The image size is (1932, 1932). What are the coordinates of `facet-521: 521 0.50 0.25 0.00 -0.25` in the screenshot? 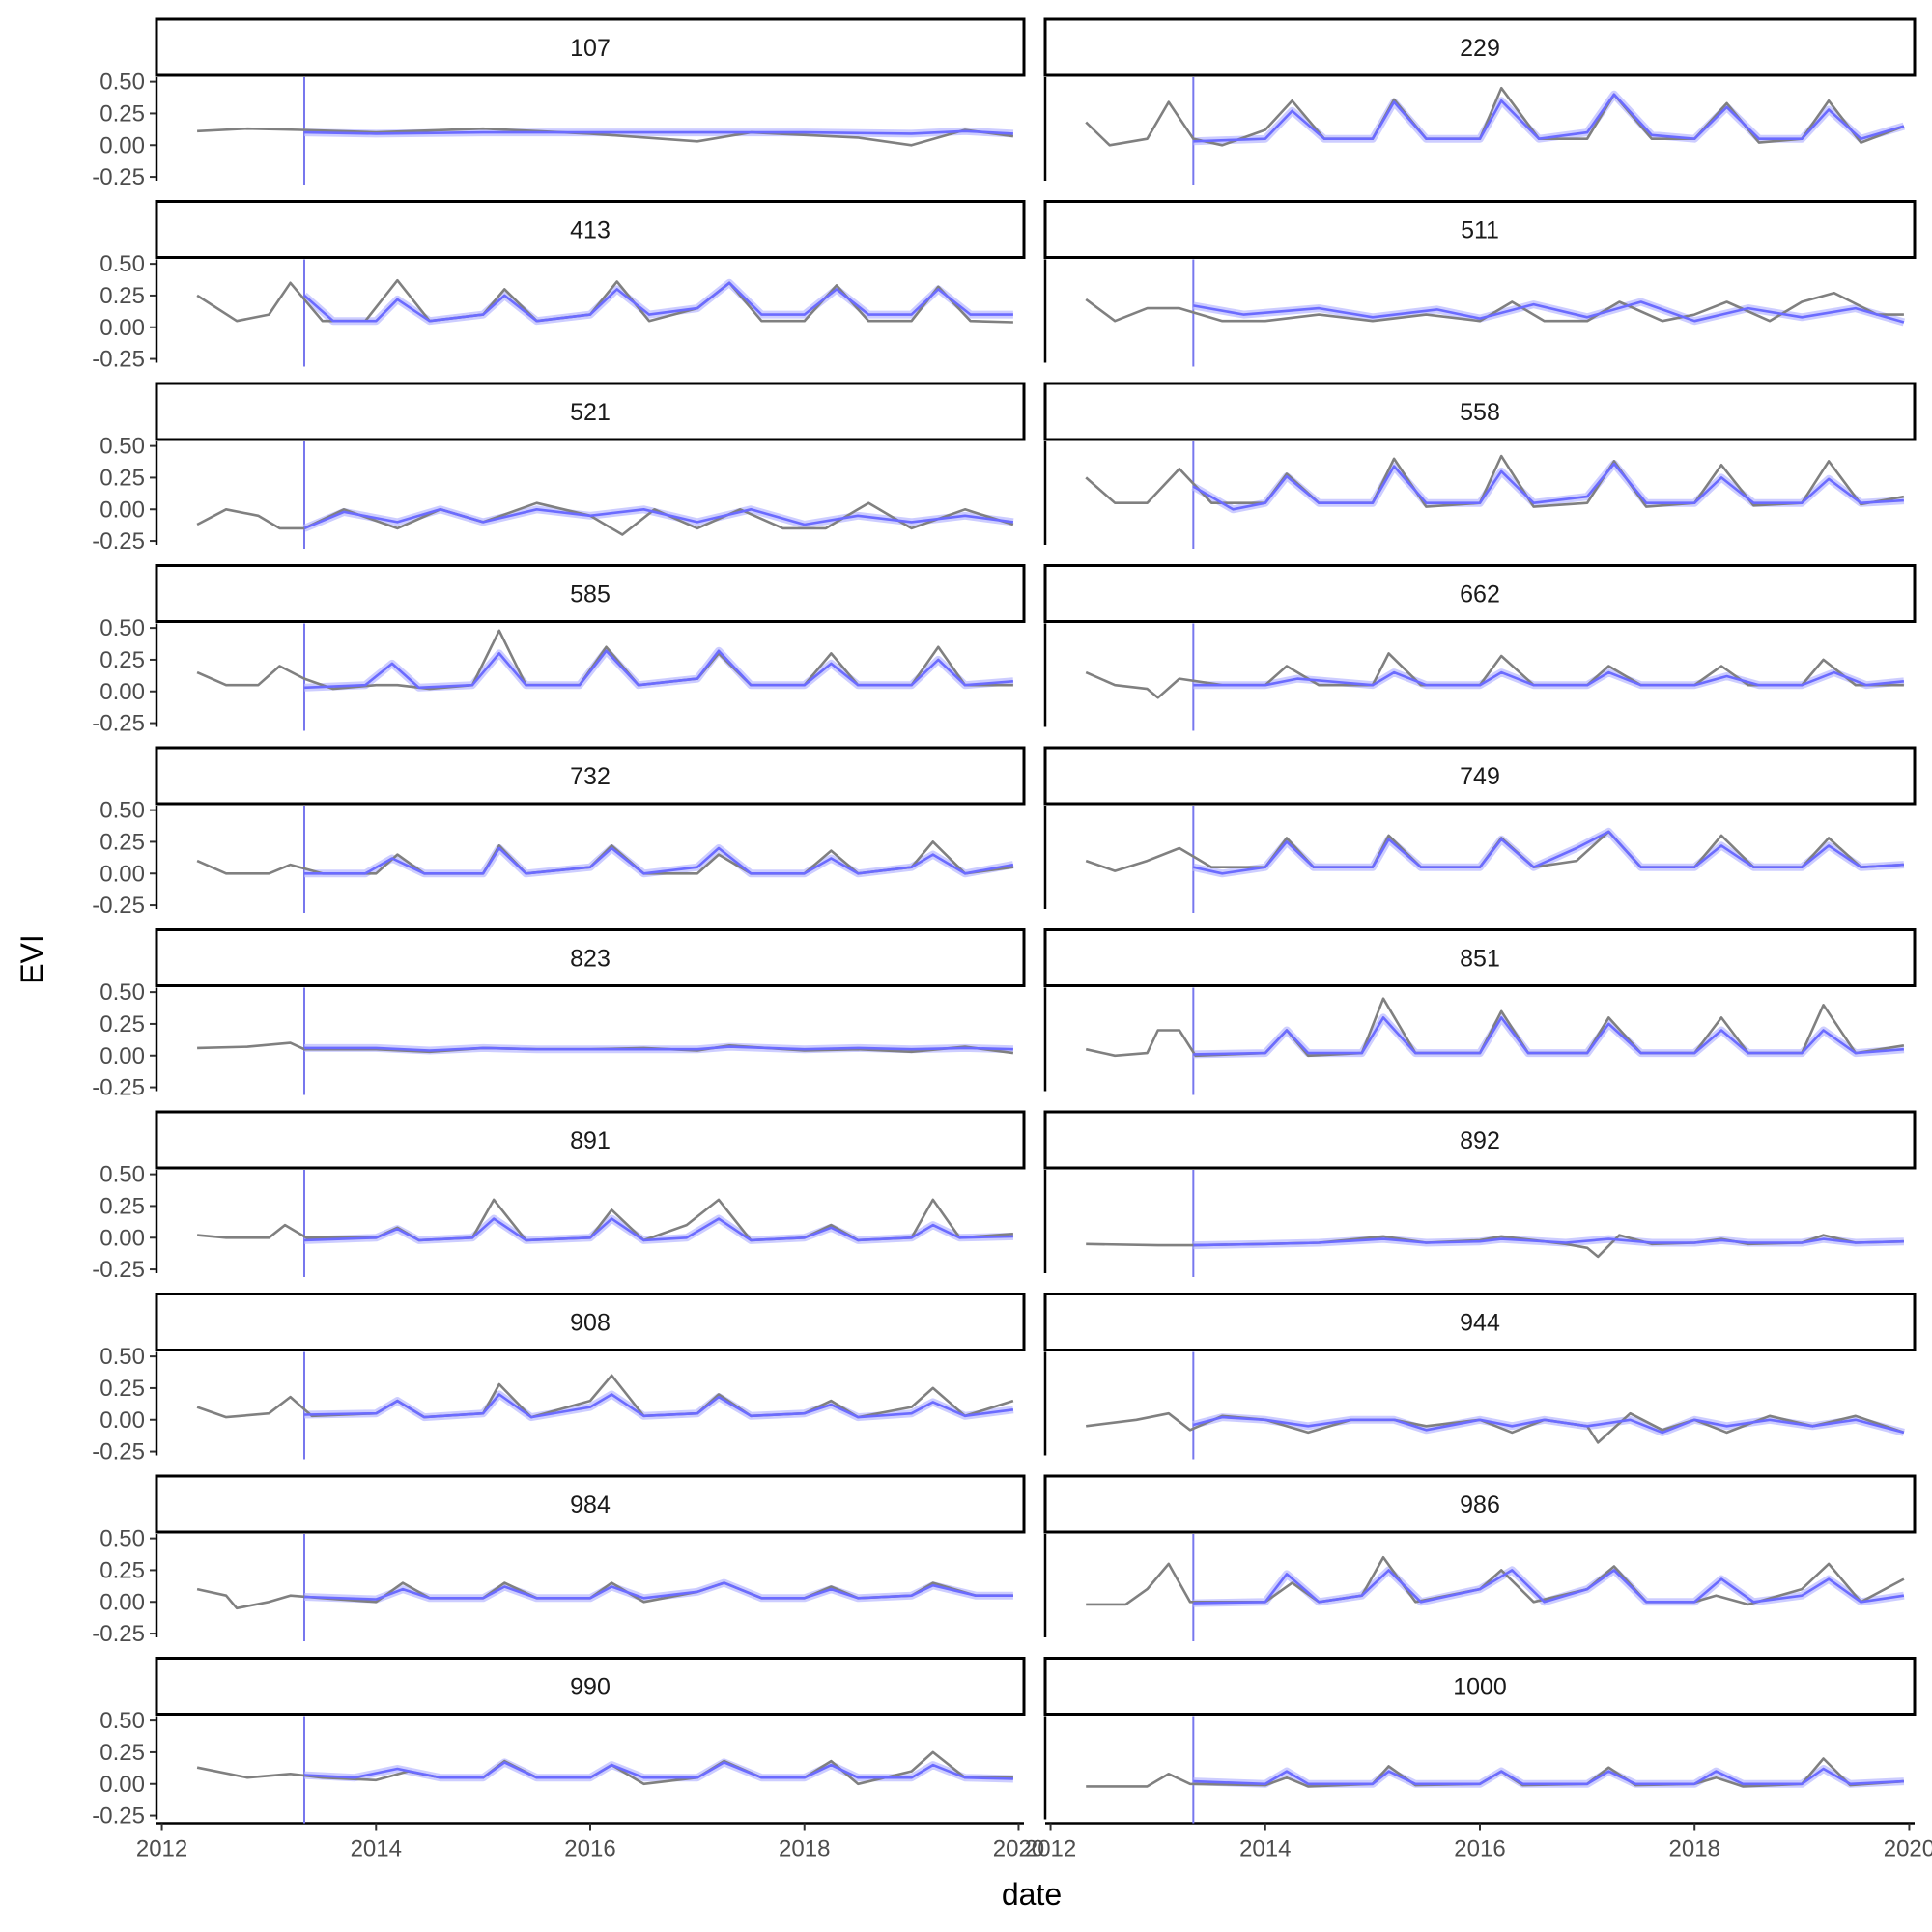 It's located at (559, 468).